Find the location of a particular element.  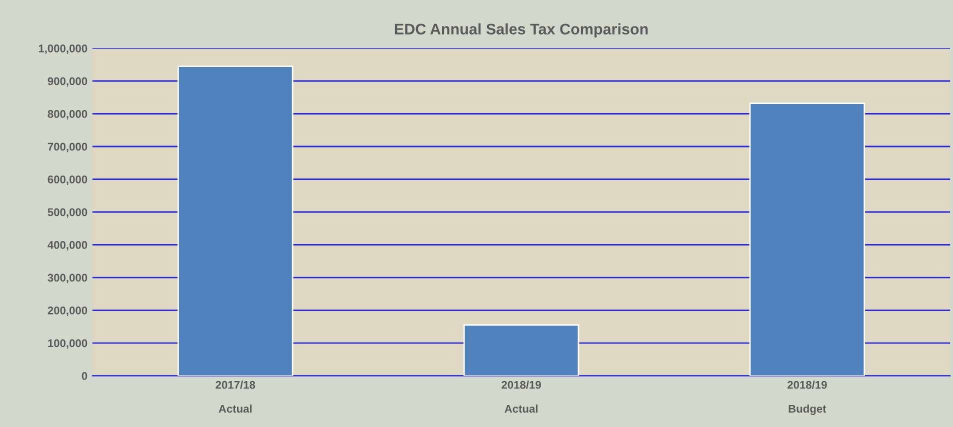

y-tick-label: 100,000 is located at coordinates (68, 344).